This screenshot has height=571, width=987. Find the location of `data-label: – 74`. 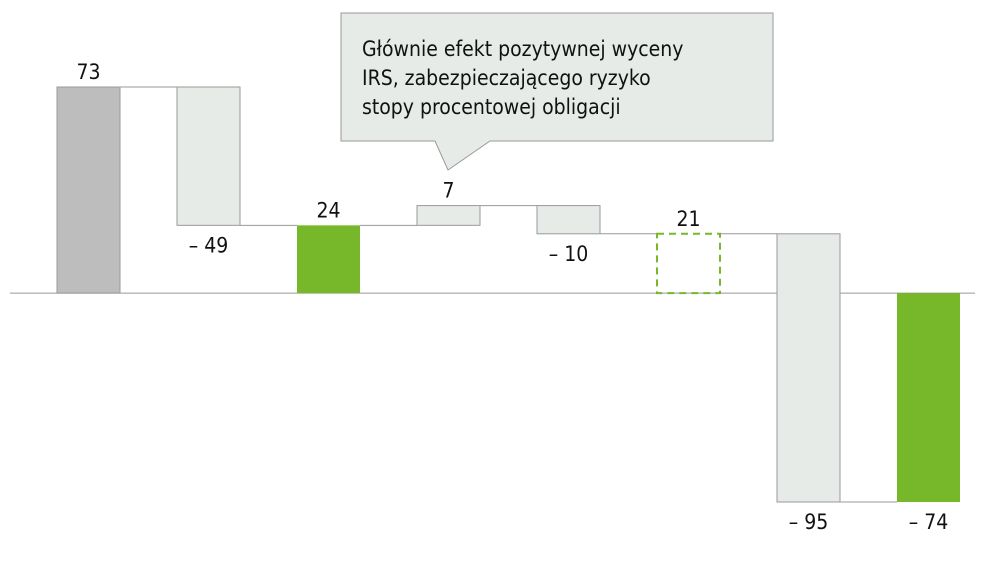

data-label: – 74 is located at coordinates (928, 522).